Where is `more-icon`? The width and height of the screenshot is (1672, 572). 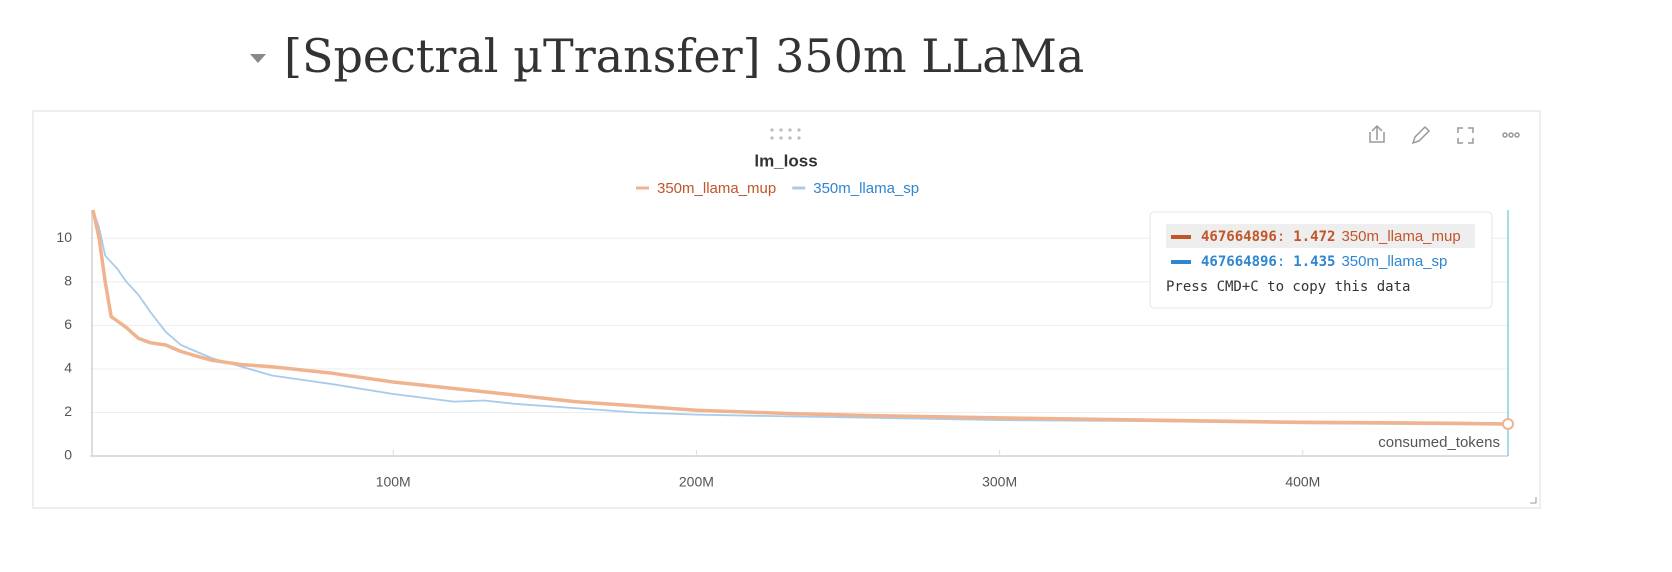
more-icon is located at coordinates (1511, 135).